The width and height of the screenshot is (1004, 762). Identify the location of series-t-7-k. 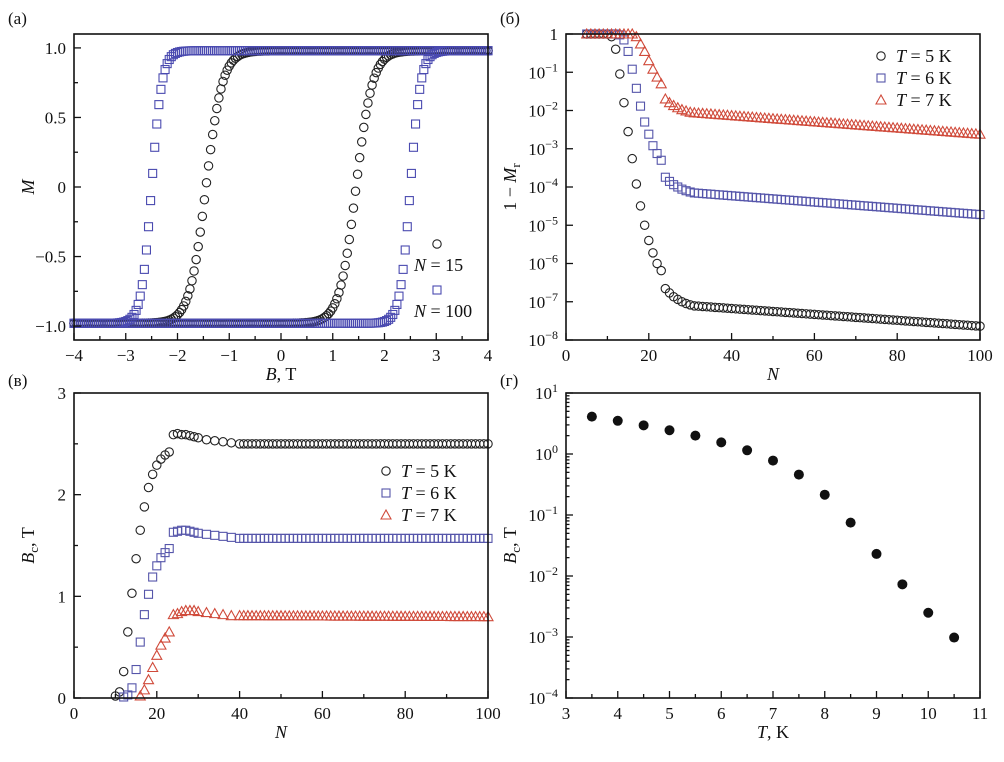
(783, 83).